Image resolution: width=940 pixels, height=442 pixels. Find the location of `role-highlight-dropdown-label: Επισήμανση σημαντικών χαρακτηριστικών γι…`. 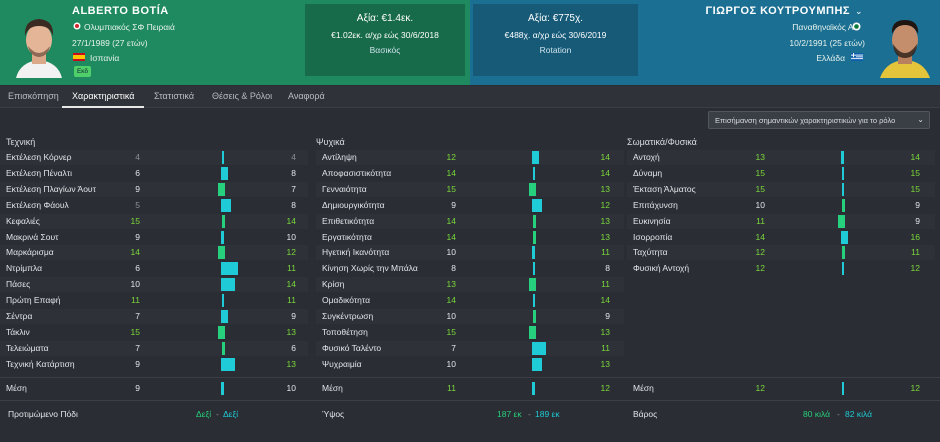

role-highlight-dropdown-label: Επισήμανση σημαντικών χαρακτηριστικών γι… is located at coordinates (805, 120).